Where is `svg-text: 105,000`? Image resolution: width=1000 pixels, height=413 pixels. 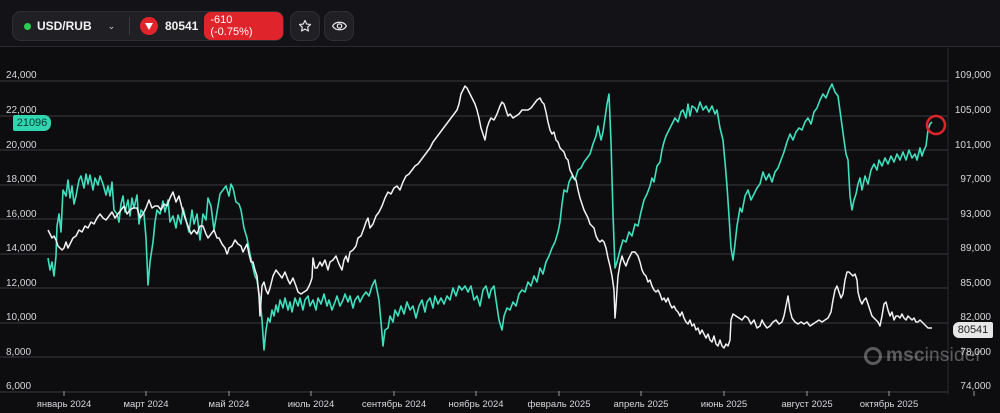 svg-text: 105,000 is located at coordinates (973, 110).